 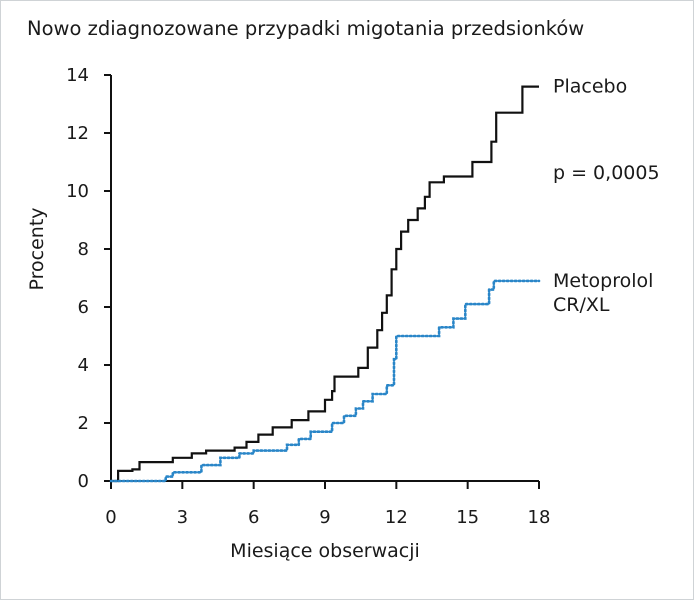 What do you see at coordinates (590, 87) in the screenshot?
I see `series-label-placebo: Placebo` at bounding box center [590, 87].